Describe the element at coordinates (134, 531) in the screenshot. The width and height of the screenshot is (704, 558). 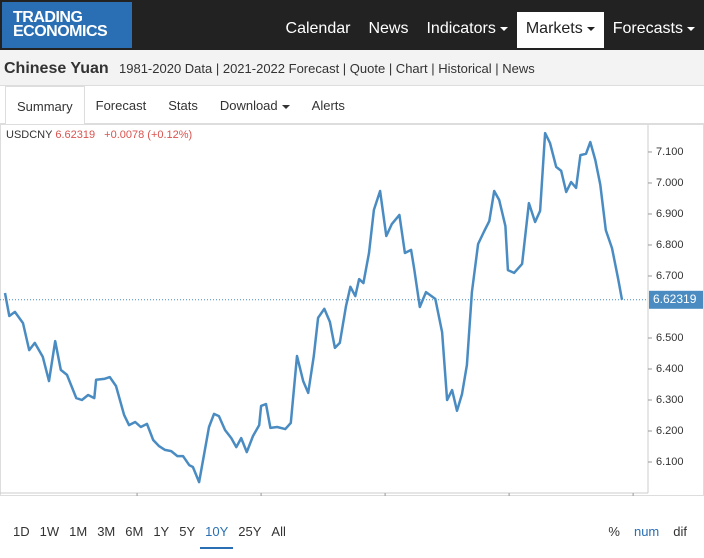
I see `range-button: 6M` at that location.